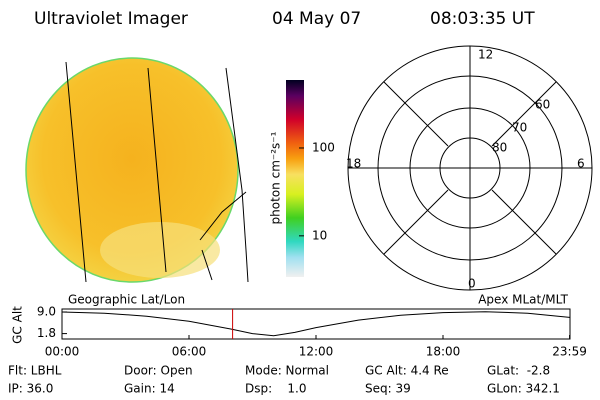  What do you see at coordinates (276, 177) in the screenshot?
I see `colorbar-label: photon cm⁻²s⁻¹` at bounding box center [276, 177].